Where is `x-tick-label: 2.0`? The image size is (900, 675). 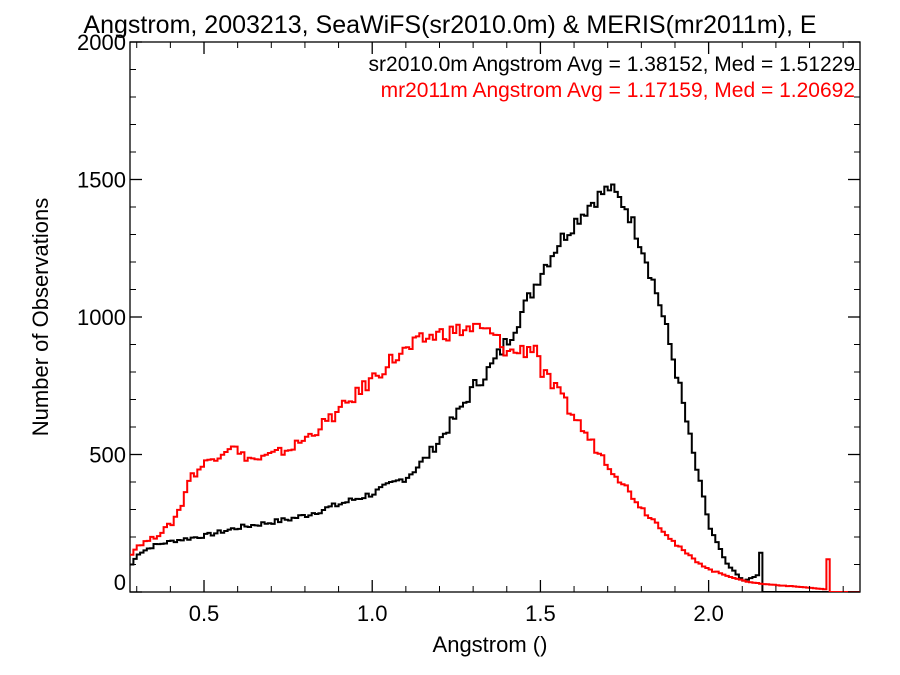
x-tick-label: 2.0 is located at coordinates (708, 613).